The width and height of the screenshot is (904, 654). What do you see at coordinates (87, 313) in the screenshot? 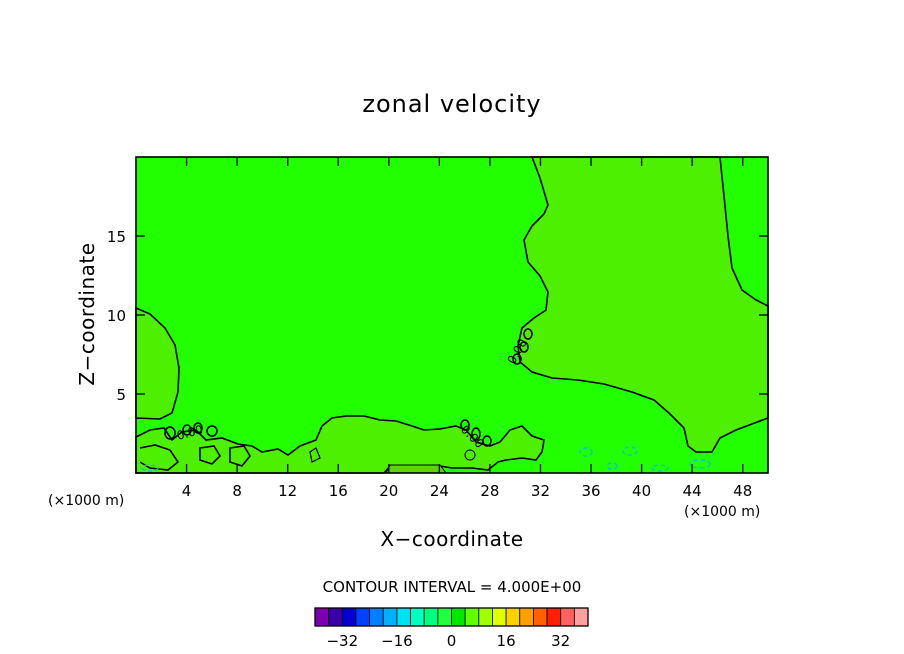
I see `y-axis-label: Z−coordinate` at bounding box center [87, 313].